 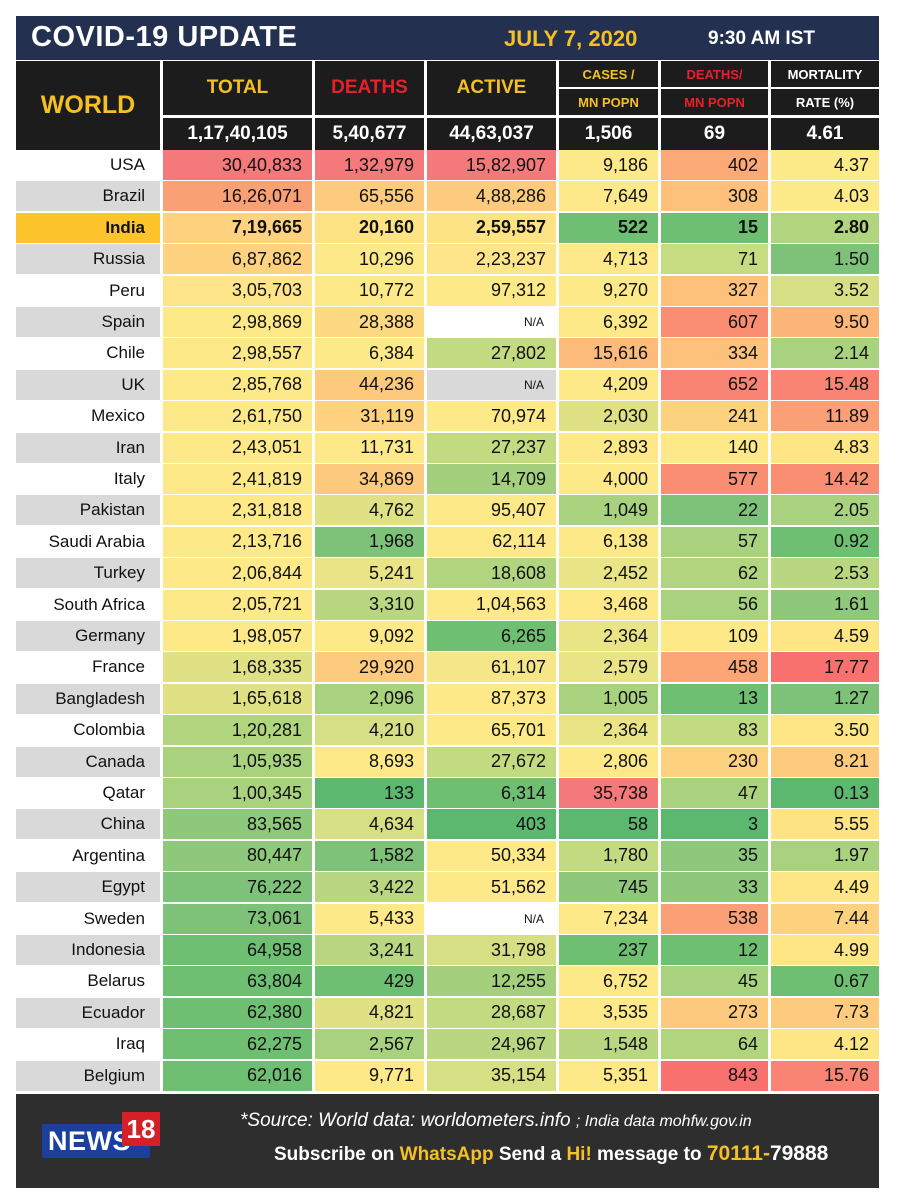 What do you see at coordinates (88, 604) in the screenshot?
I see `country-name: South Africa` at bounding box center [88, 604].